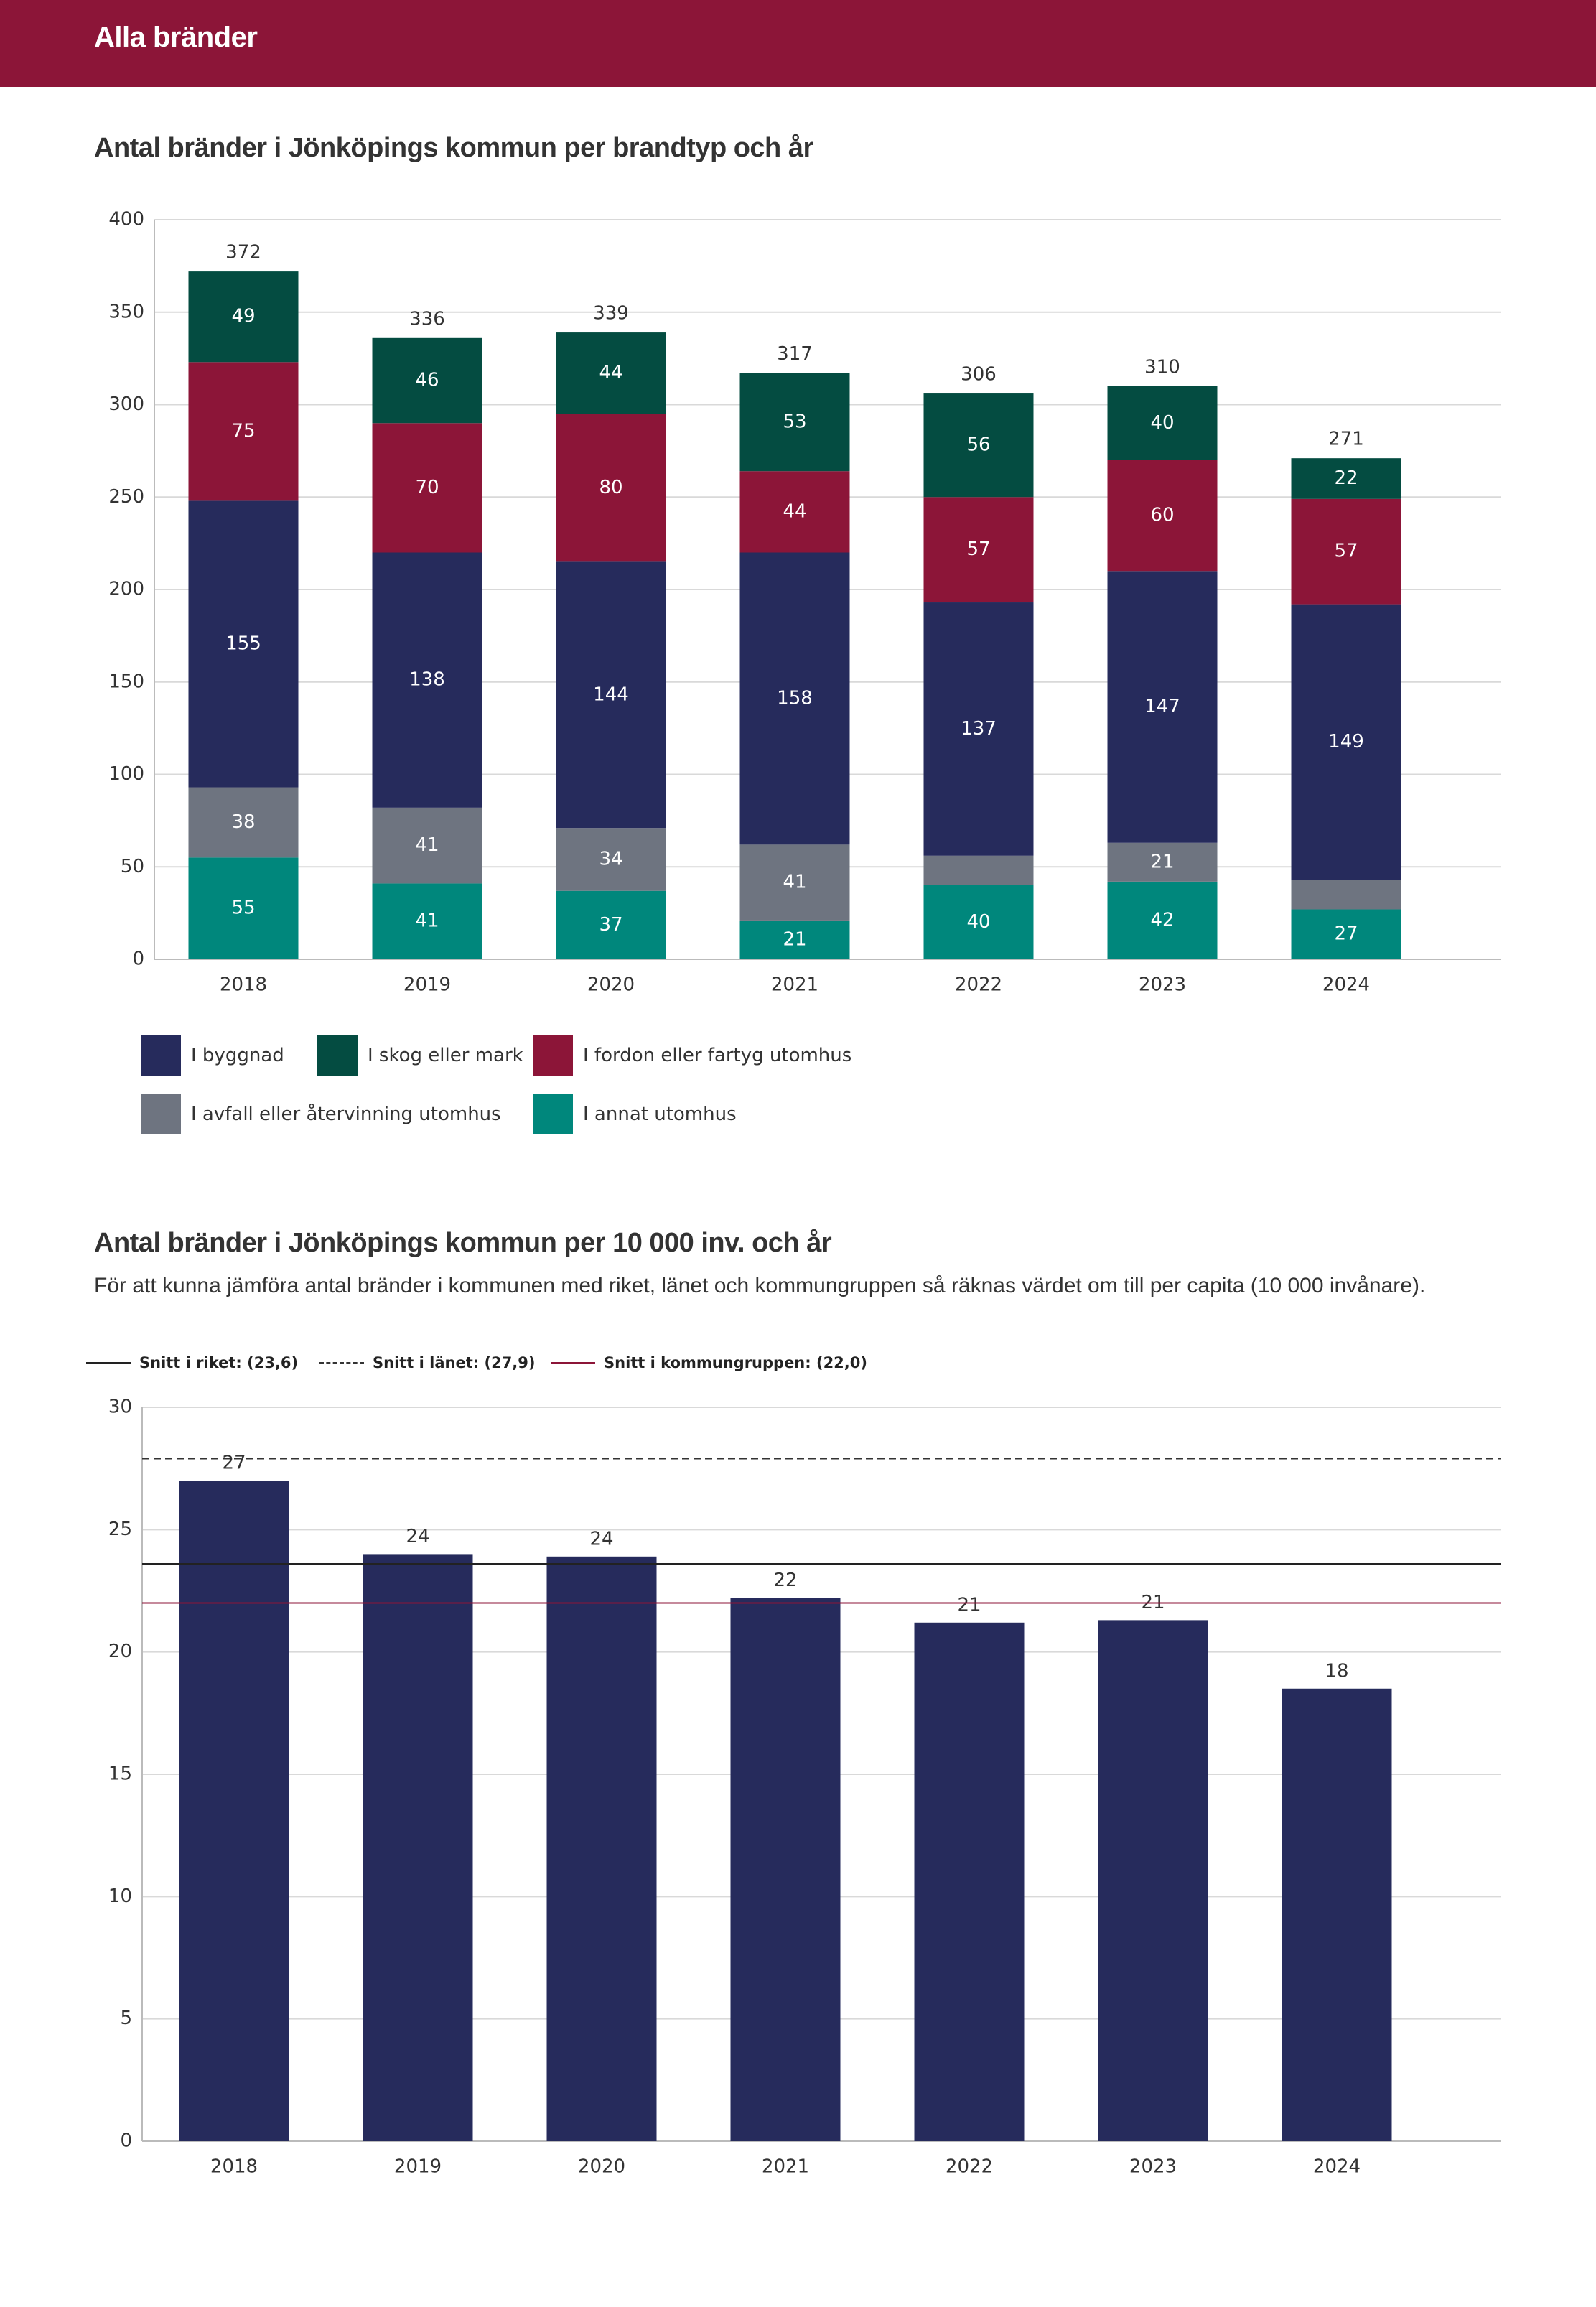  I want to click on ref-legend-kommungrupp: Snitt i kommungruppen: (22,0), so click(709, 1363).